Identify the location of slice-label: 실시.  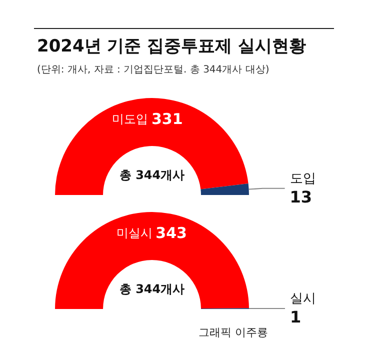
(303, 298).